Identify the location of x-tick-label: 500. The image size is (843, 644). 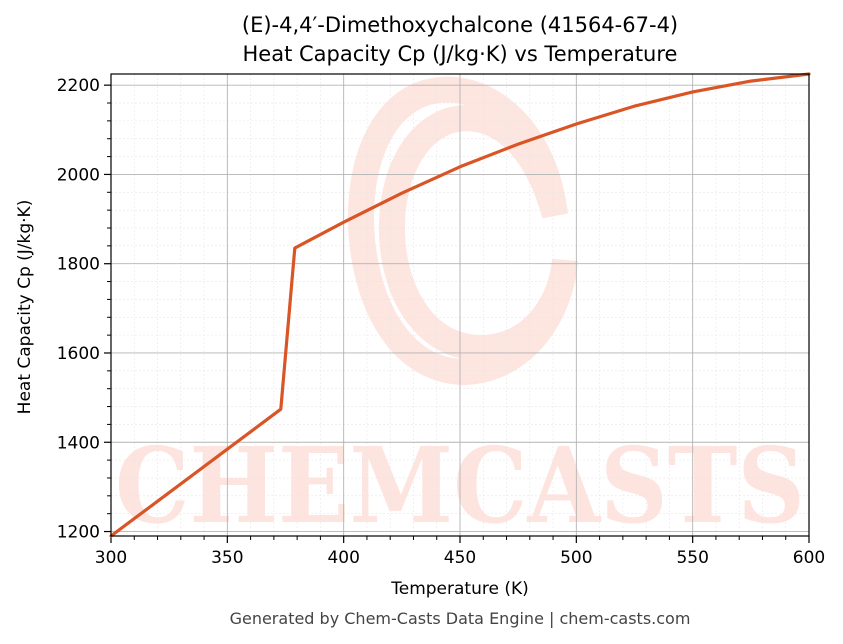
(576, 558).